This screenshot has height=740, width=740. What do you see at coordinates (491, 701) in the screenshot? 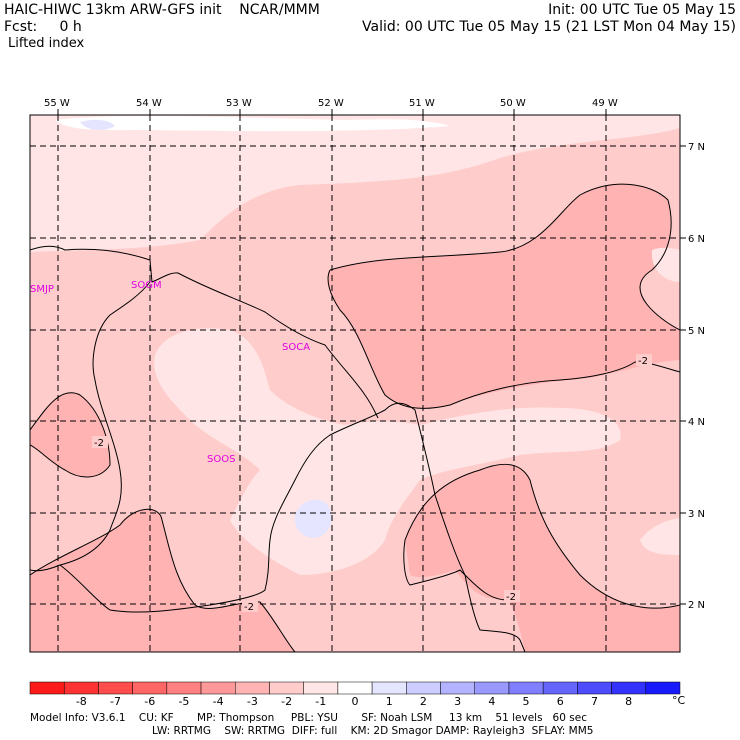
I see `colorbar-tick-label: 4` at bounding box center [491, 701].